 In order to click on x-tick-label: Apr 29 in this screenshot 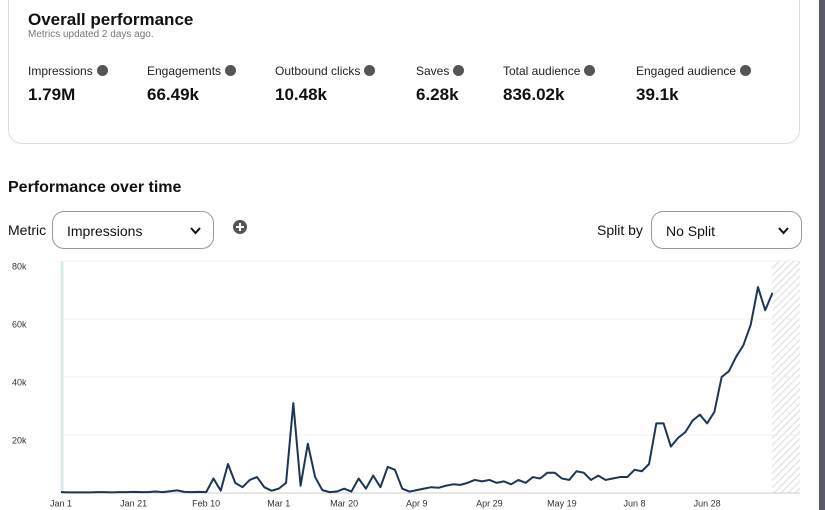, I will do `click(489, 503)`.